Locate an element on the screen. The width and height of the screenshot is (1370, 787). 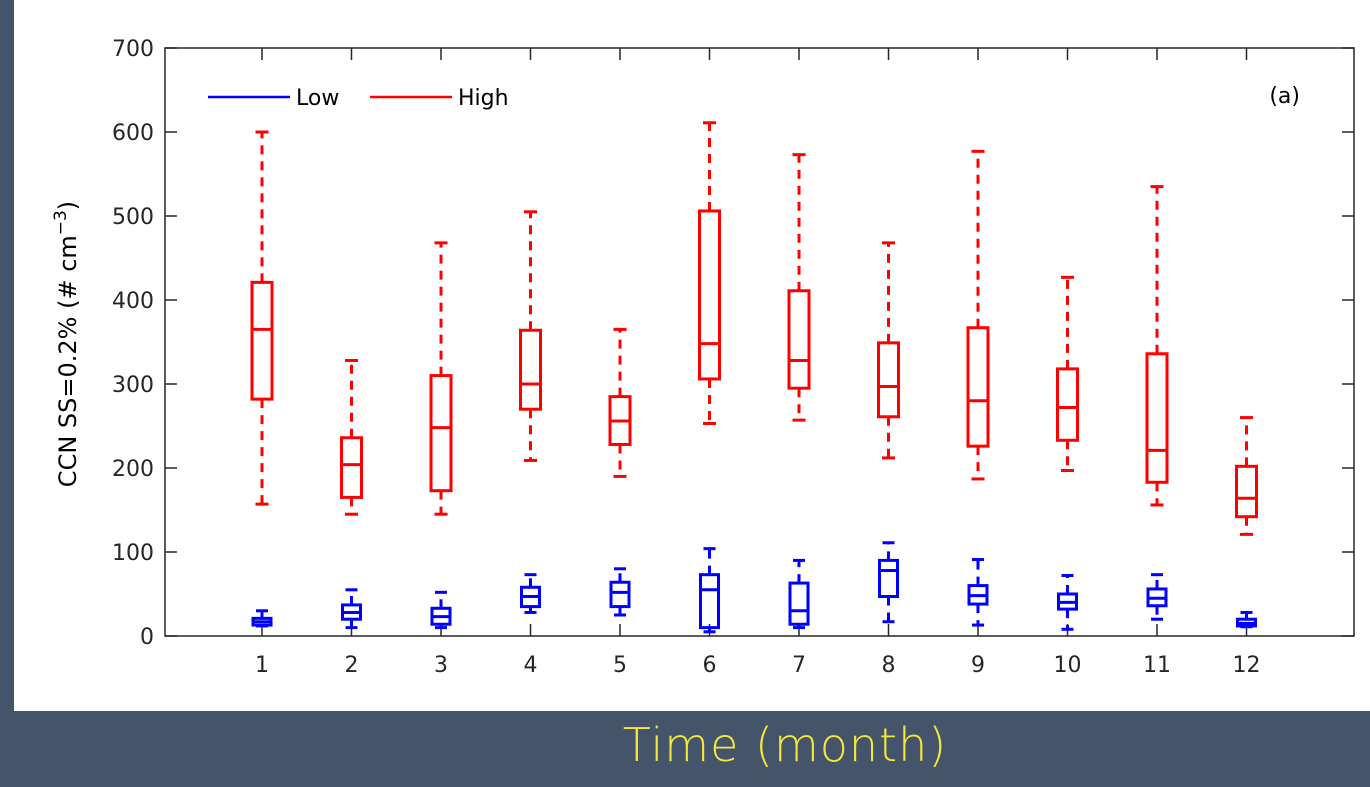
x-tick-label: 4 is located at coordinates (531, 665).